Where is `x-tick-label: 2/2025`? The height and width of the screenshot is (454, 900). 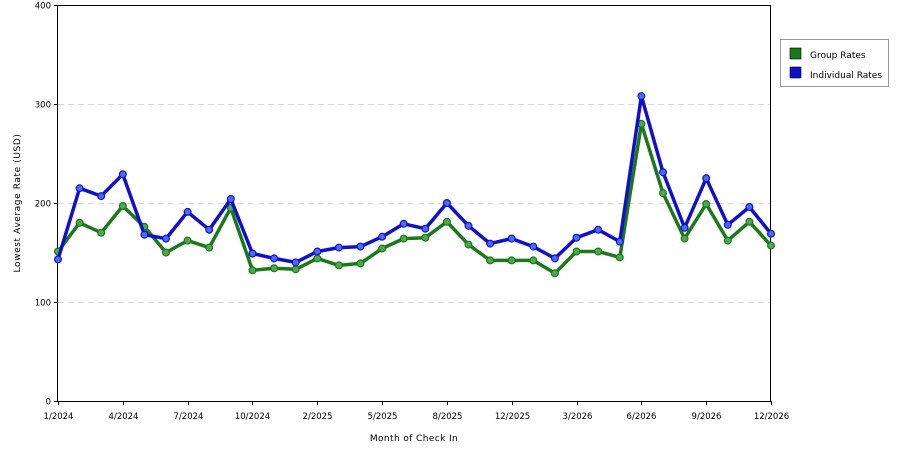
x-tick-label: 2/2025 is located at coordinates (318, 417).